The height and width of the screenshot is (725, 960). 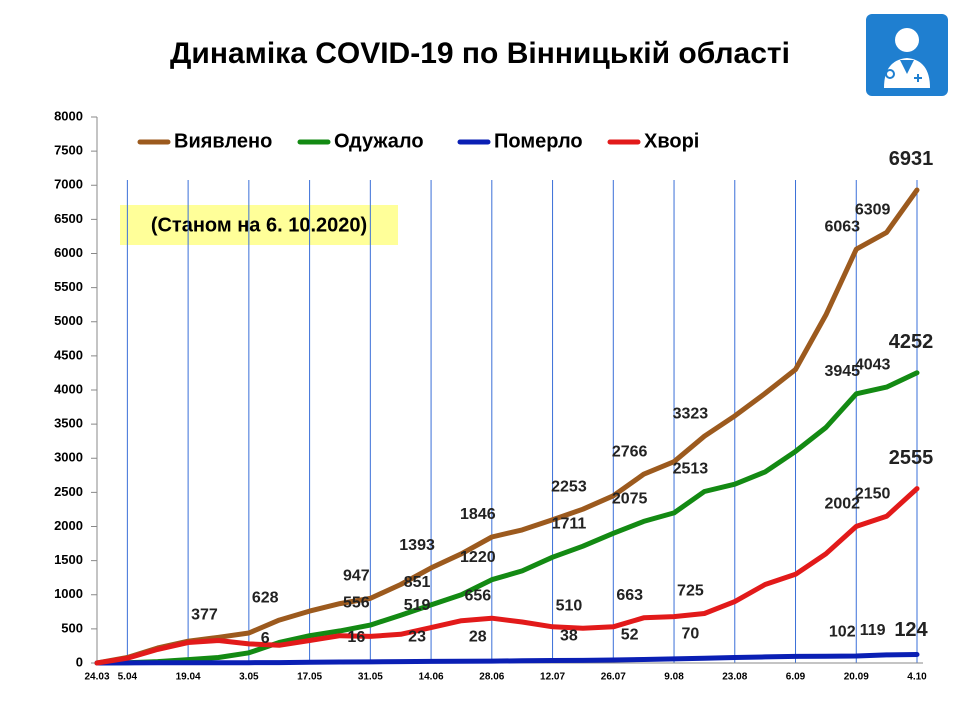 I want to click on data-label: 947, so click(x=356, y=576).